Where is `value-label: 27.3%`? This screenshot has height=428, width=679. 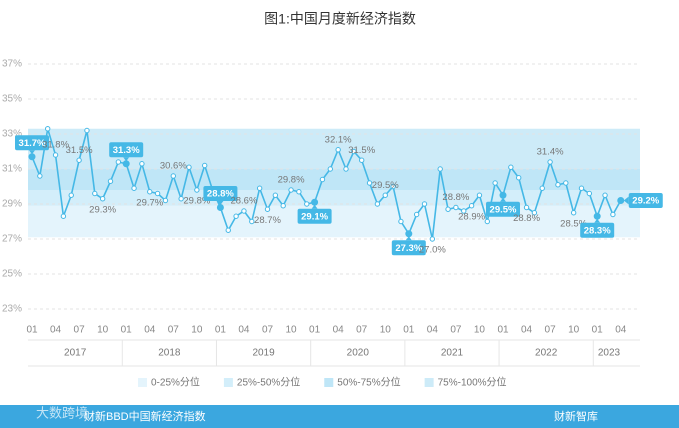
value-label: 27.3% is located at coordinates (408, 248).